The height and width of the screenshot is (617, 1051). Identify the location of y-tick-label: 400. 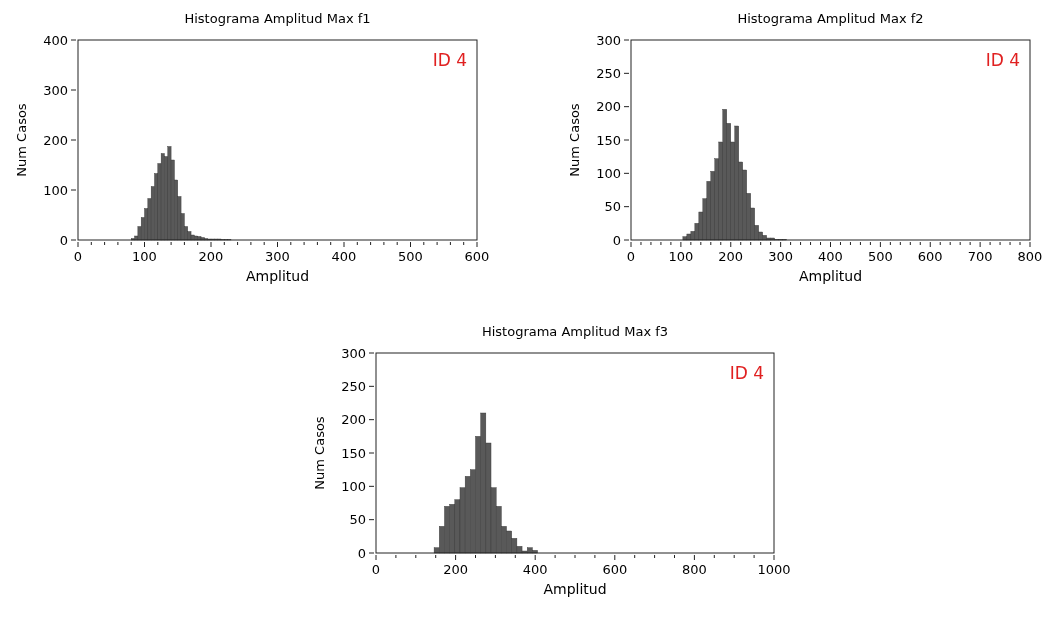
(55, 40).